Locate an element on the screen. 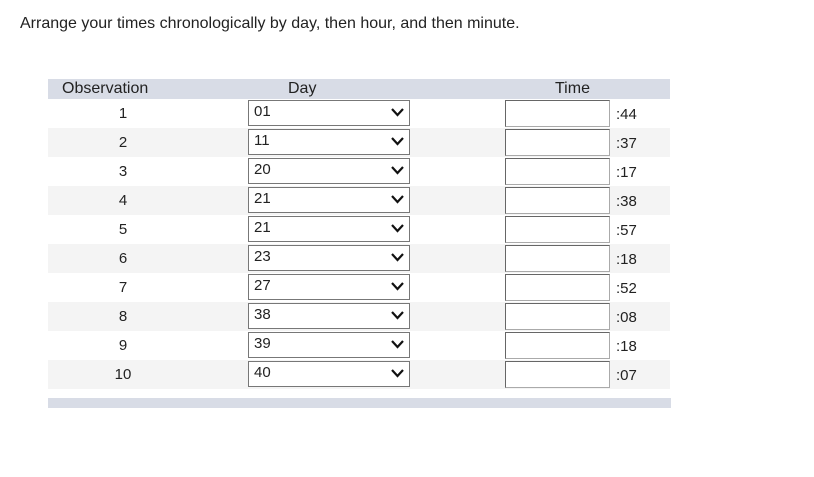 This screenshot has height=477, width=814. table-row: 3 20 :17 is located at coordinates (359, 171).